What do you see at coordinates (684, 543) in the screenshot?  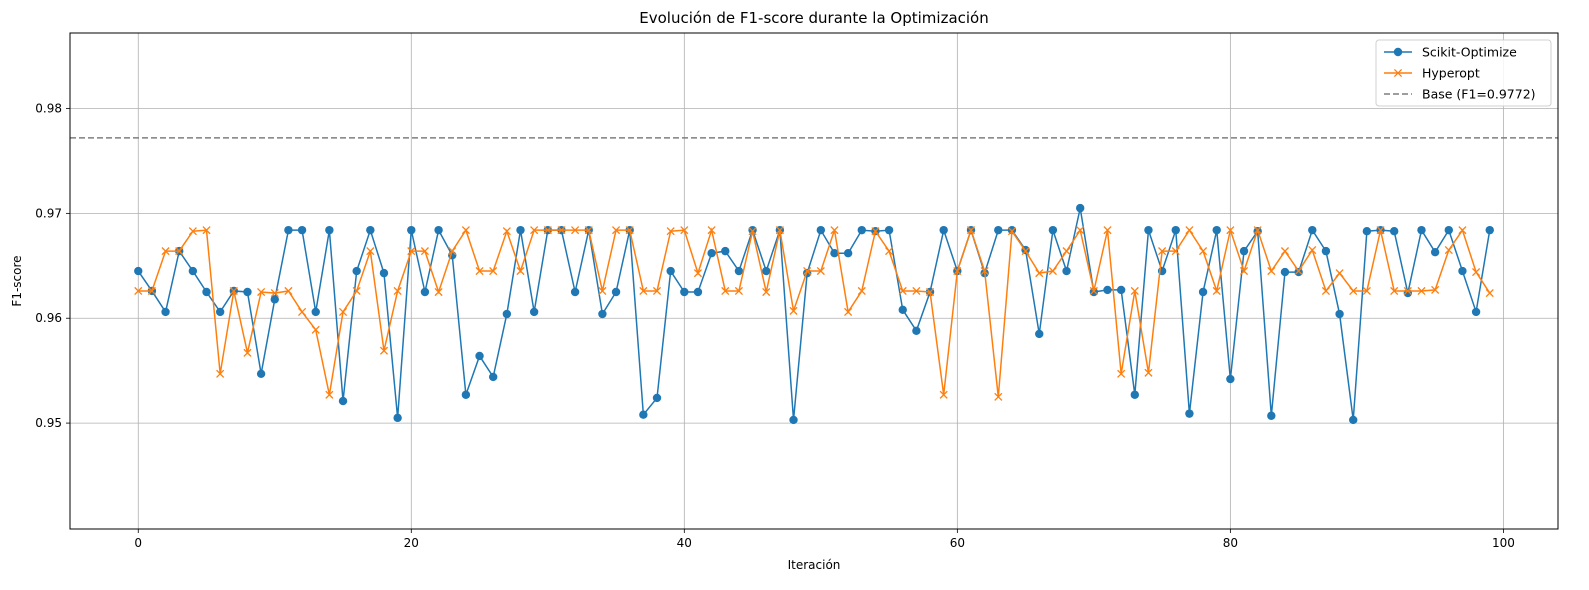 I see `x-tick-label: 40` at bounding box center [684, 543].